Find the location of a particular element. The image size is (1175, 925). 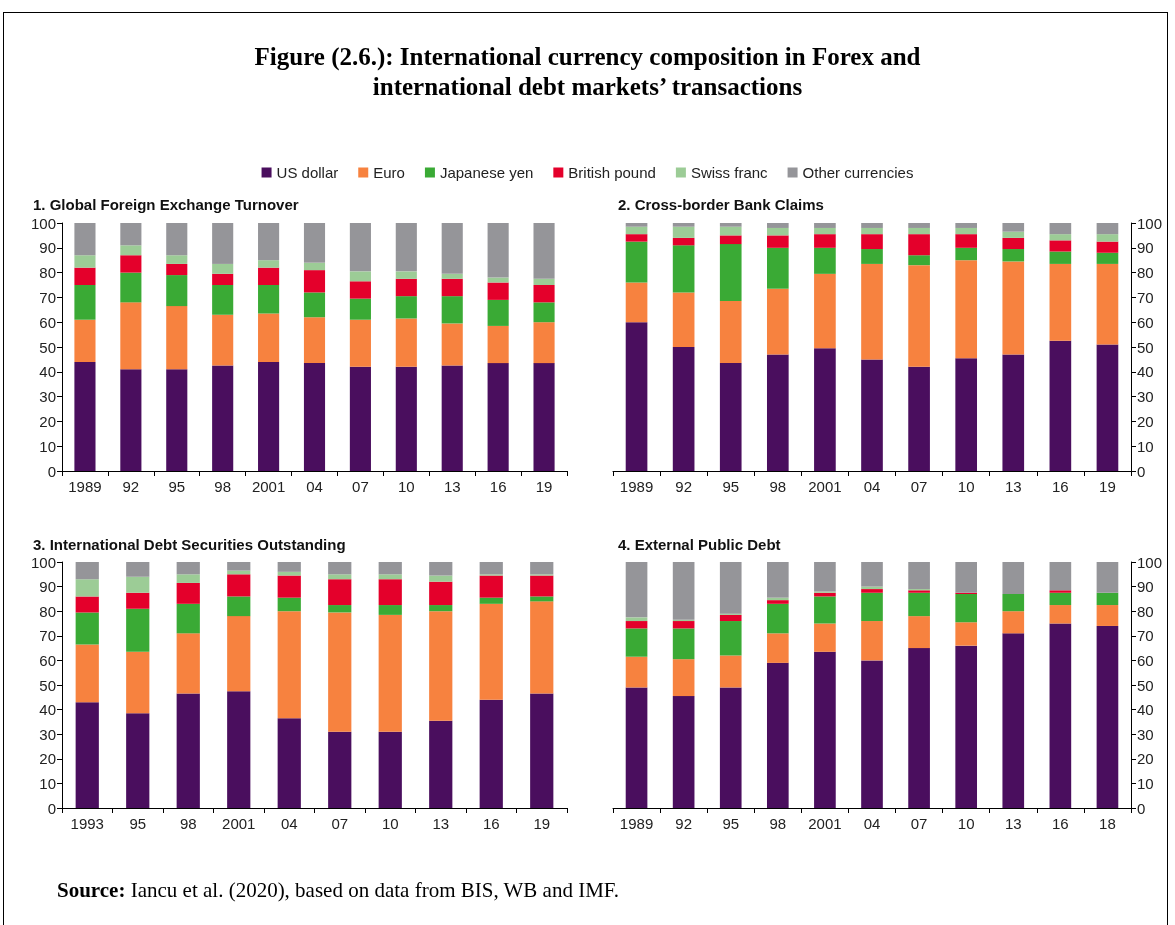

chart-title: 2. Cross-border Bank Claims is located at coordinates (721, 204).